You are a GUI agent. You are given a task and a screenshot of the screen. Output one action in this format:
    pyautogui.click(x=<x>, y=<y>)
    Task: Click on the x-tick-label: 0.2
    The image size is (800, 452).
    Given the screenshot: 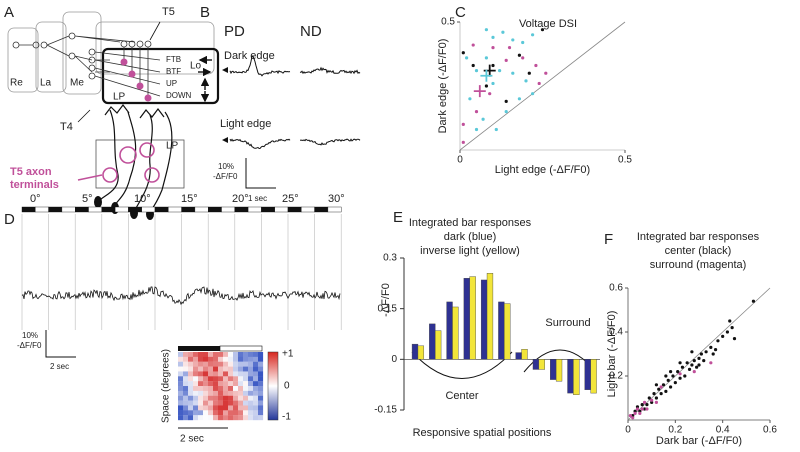 What is the action you would take?
    pyautogui.click(x=675, y=430)
    